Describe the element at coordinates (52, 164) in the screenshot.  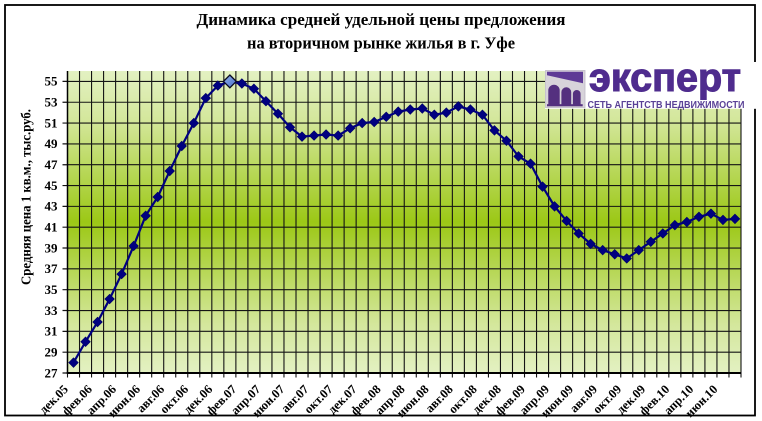
I see `svg-text: 47` at that location.